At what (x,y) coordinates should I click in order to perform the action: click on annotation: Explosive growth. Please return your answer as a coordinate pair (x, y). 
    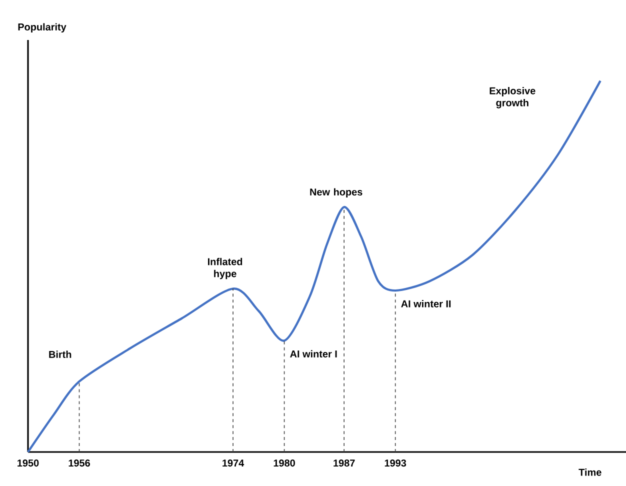
    Looking at the image, I should click on (513, 97).